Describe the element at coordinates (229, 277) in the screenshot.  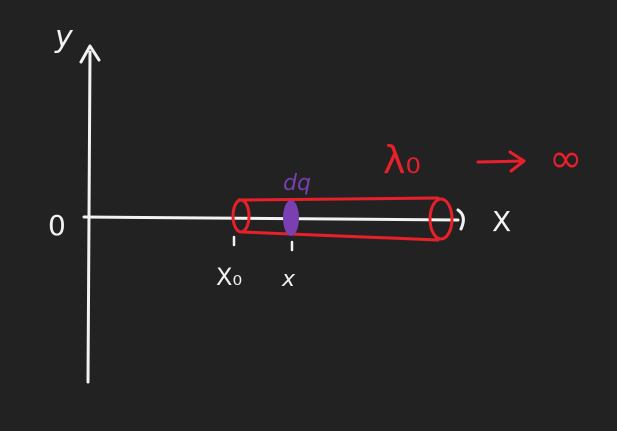
I see `x0-label: X₀` at that location.